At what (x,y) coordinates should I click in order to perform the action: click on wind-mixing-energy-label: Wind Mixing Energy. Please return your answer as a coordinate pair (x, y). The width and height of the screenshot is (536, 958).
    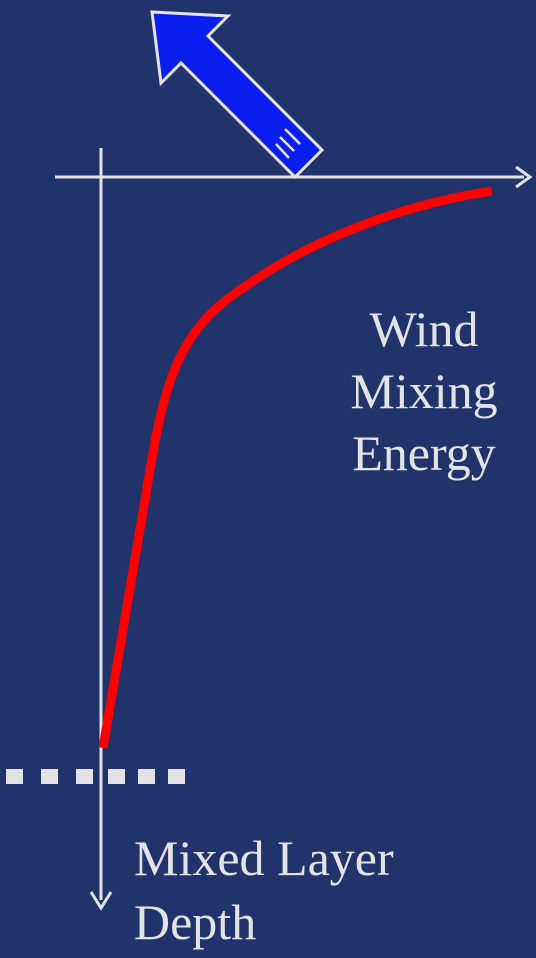
    Looking at the image, I should click on (418, 391).